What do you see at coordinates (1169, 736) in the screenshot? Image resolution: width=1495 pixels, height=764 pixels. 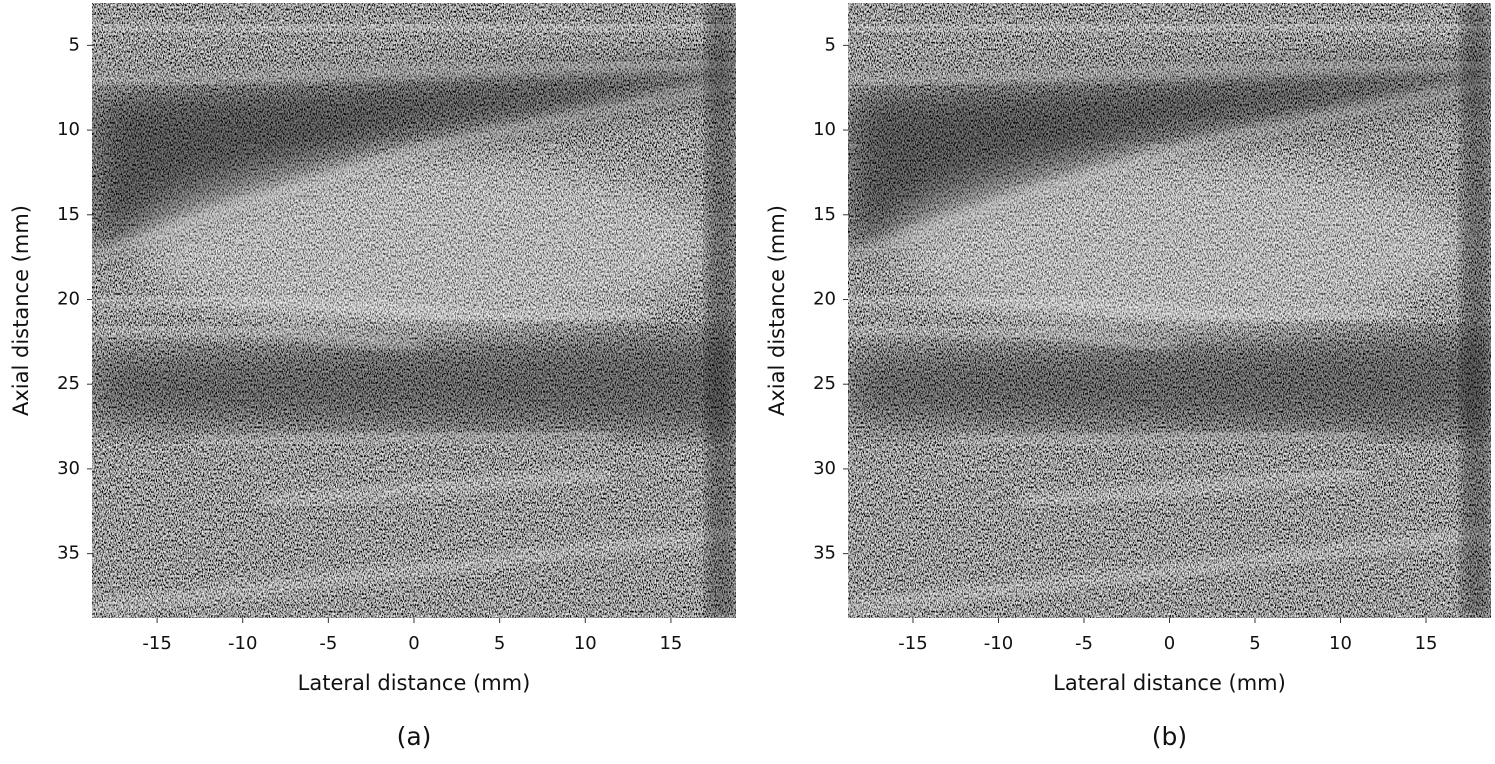 I see `caption: (b)` at bounding box center [1169, 736].